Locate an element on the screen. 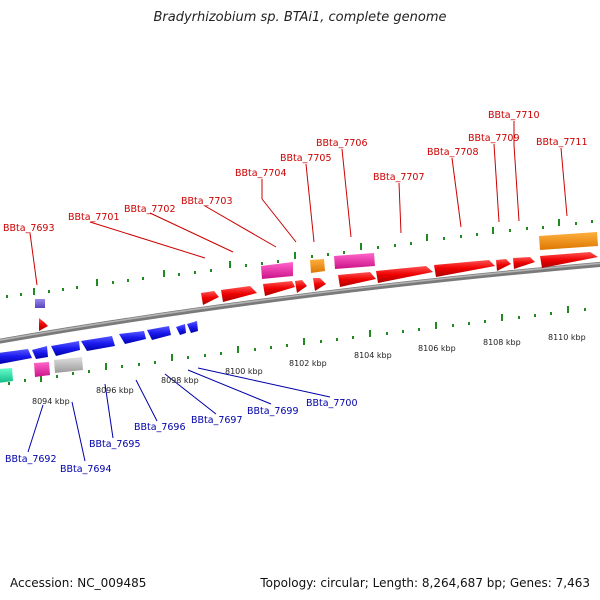 Image resolution: width=600 pixels, height=600 pixels. scale-label: 8102 kbp is located at coordinates (308, 363).